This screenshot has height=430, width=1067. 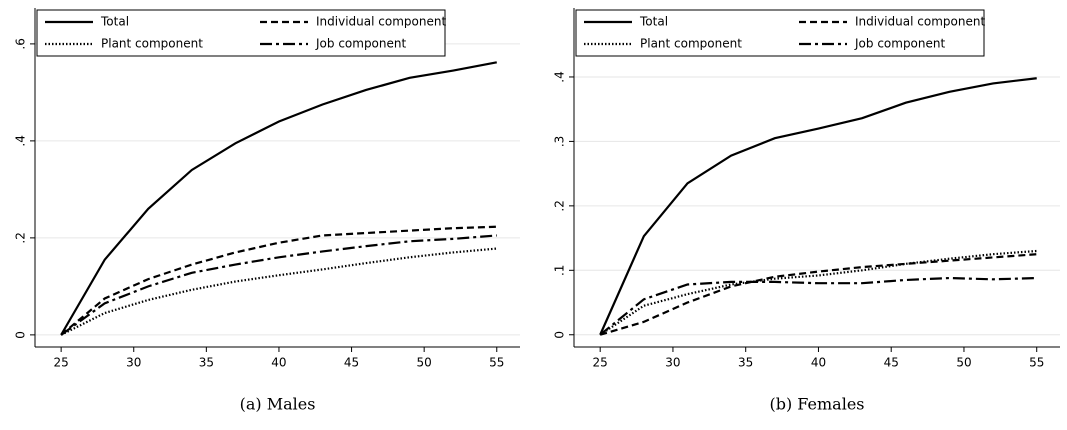 I want to click on y-tick-label: .6, so click(x=21, y=43).